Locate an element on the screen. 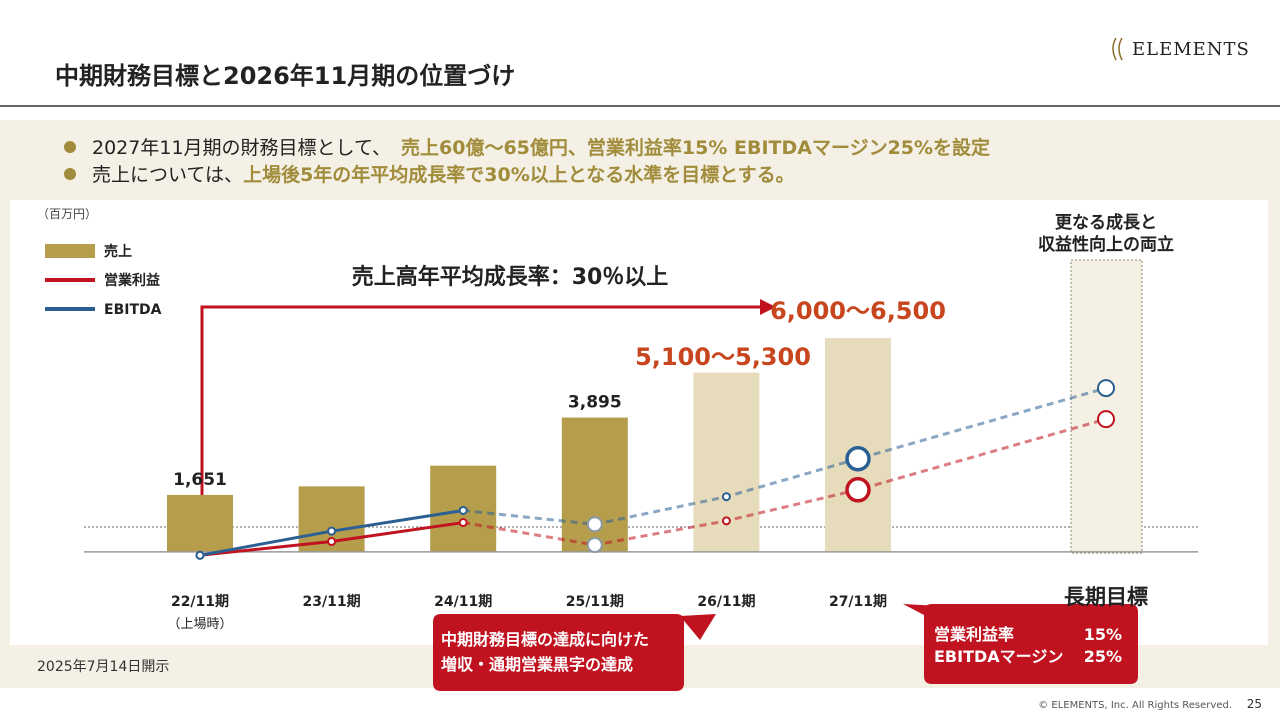  page-number: 25 is located at coordinates (1254, 704).